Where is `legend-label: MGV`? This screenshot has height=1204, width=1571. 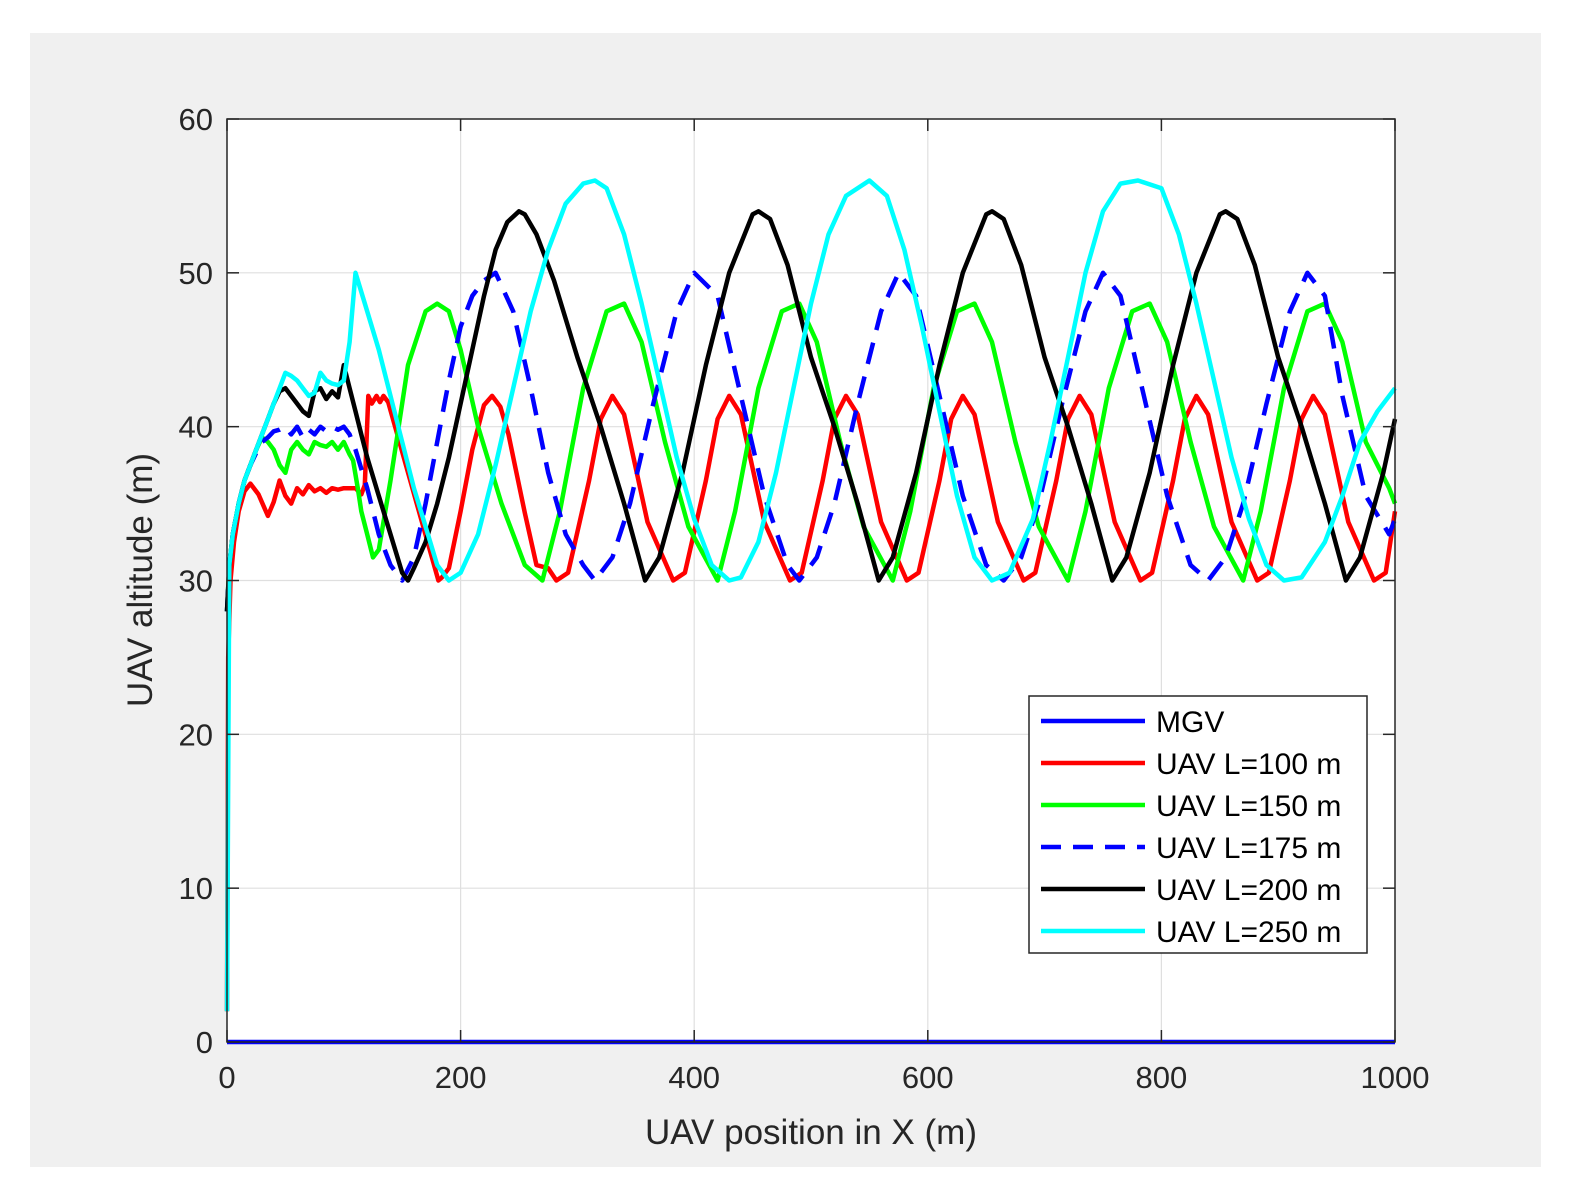 legend-label: MGV is located at coordinates (1190, 722).